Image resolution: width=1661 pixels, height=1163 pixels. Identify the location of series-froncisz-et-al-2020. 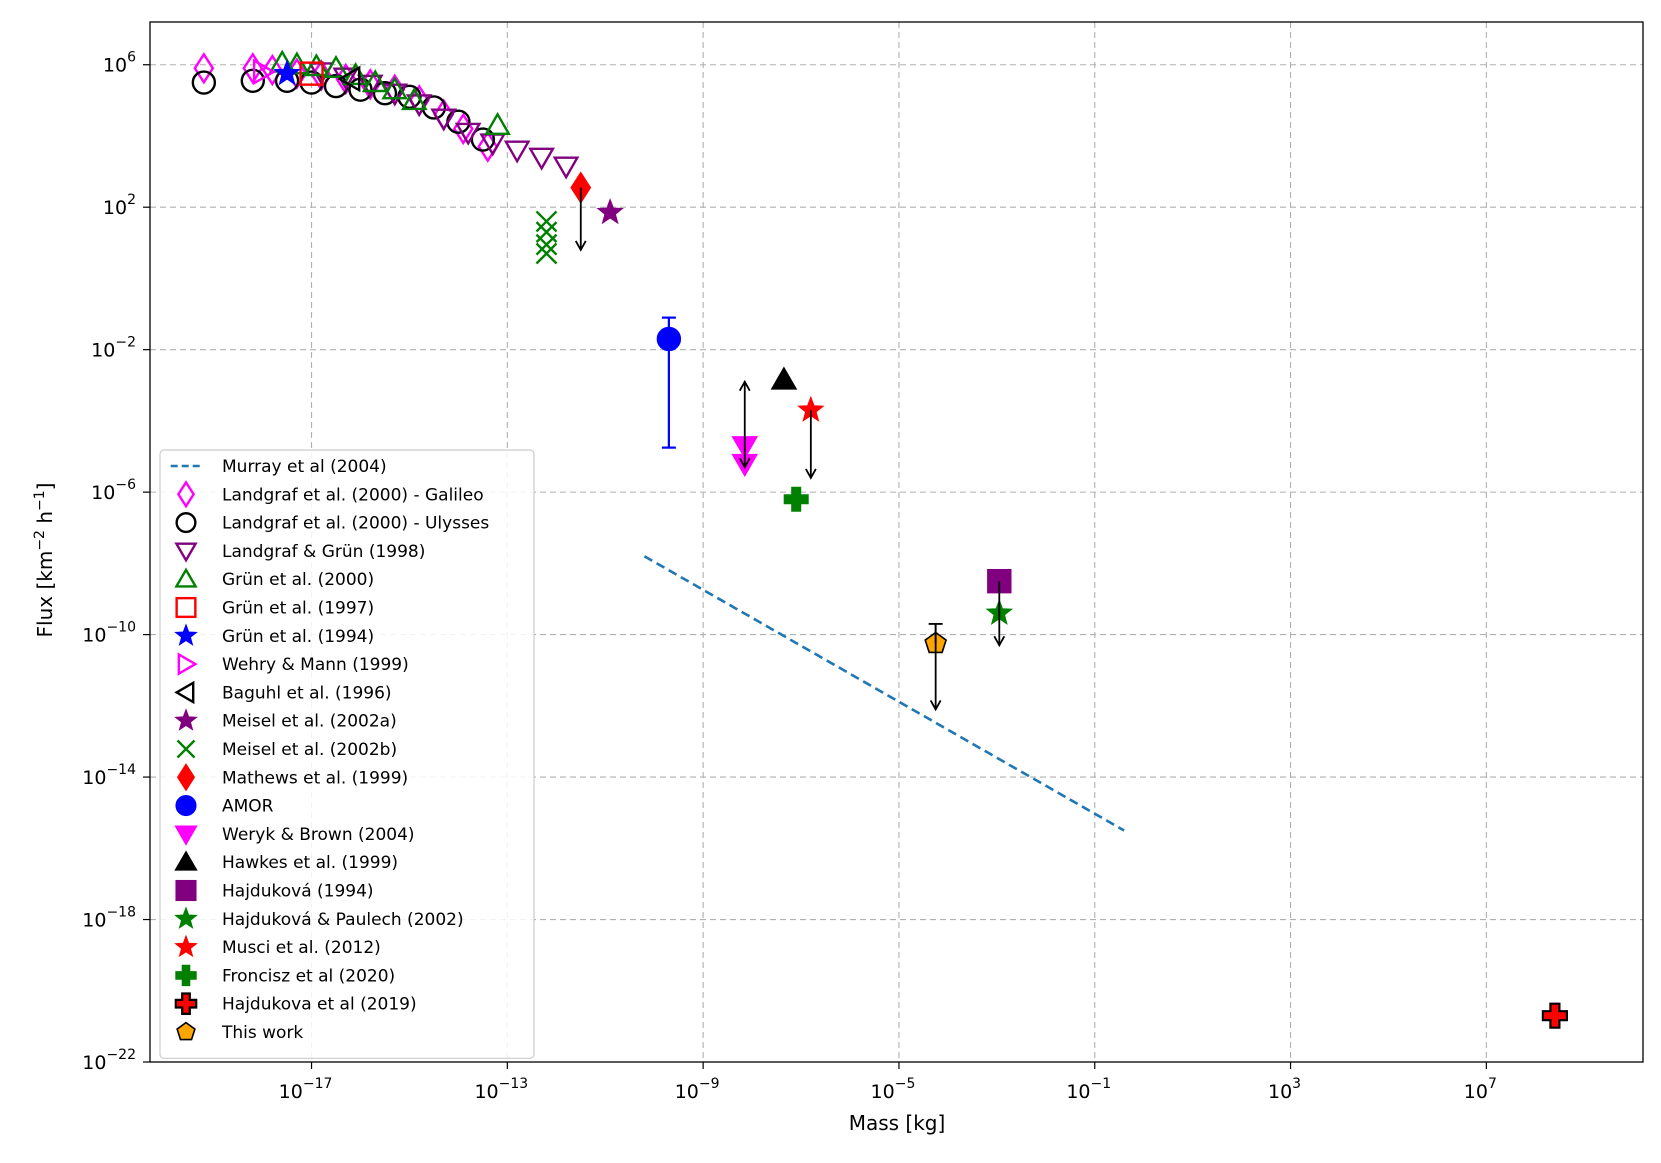
(796, 499).